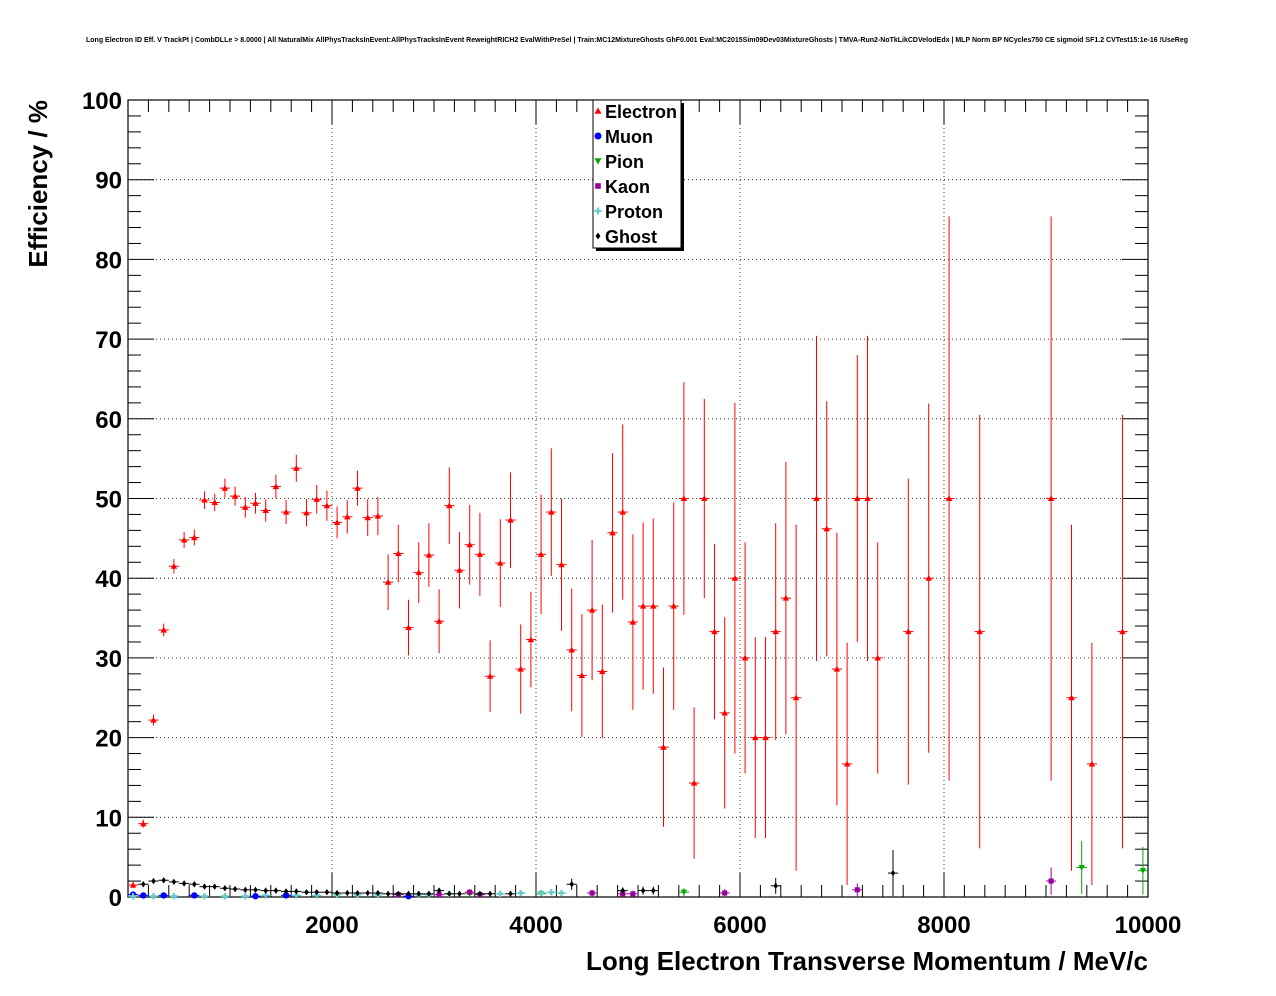 The image size is (1276, 996). What do you see at coordinates (518, 873) in the screenshot?
I see `ghost-series` at bounding box center [518, 873].